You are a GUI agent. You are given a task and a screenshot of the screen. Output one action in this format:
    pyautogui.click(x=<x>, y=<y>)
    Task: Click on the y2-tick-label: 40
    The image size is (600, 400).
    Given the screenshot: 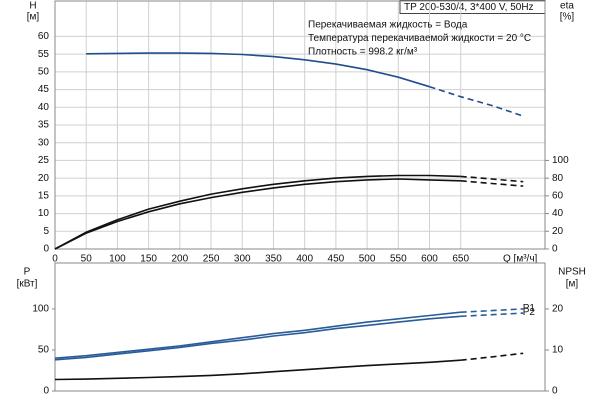 What is the action you would take?
    pyautogui.click(x=558, y=213)
    